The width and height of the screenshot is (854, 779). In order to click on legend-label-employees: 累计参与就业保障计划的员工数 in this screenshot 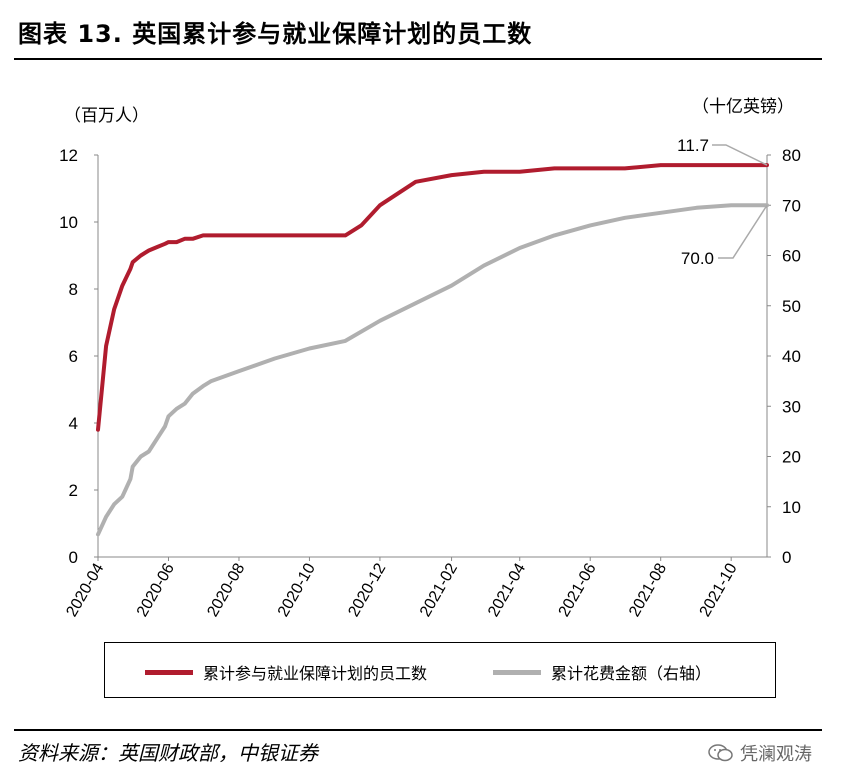, I will do `click(315, 673)`.